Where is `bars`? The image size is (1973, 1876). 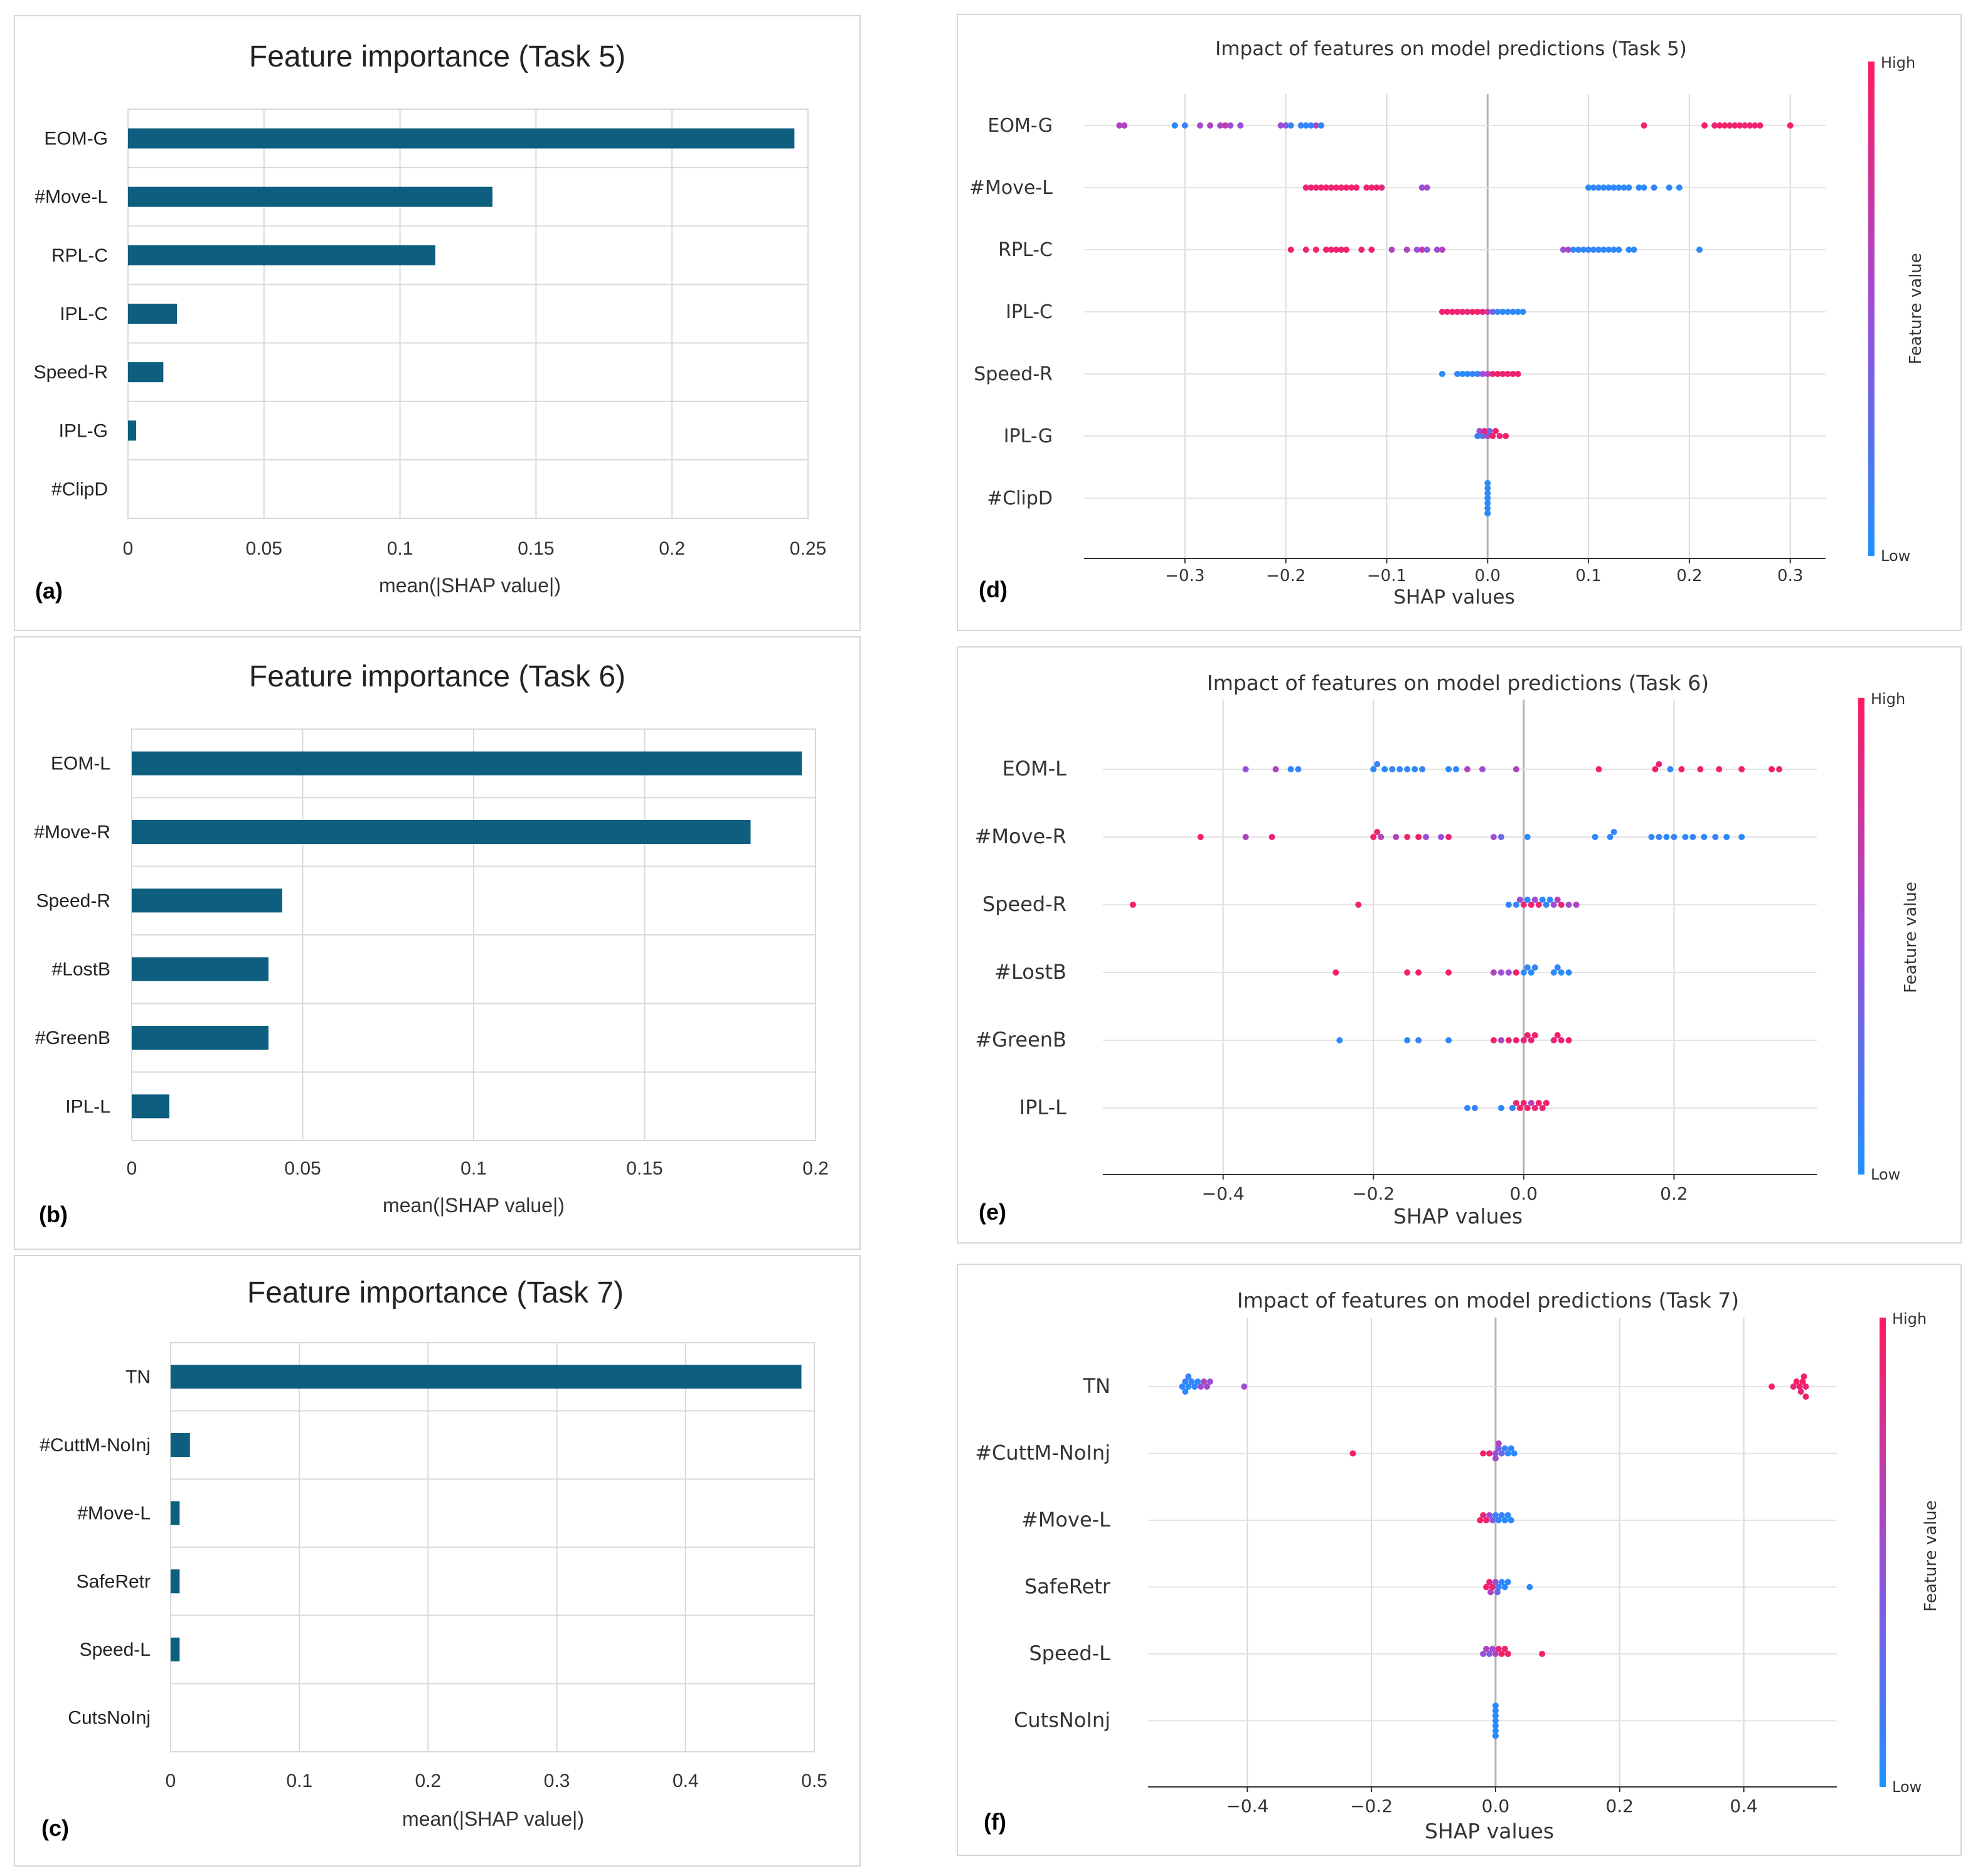 bars is located at coordinates (461, 284).